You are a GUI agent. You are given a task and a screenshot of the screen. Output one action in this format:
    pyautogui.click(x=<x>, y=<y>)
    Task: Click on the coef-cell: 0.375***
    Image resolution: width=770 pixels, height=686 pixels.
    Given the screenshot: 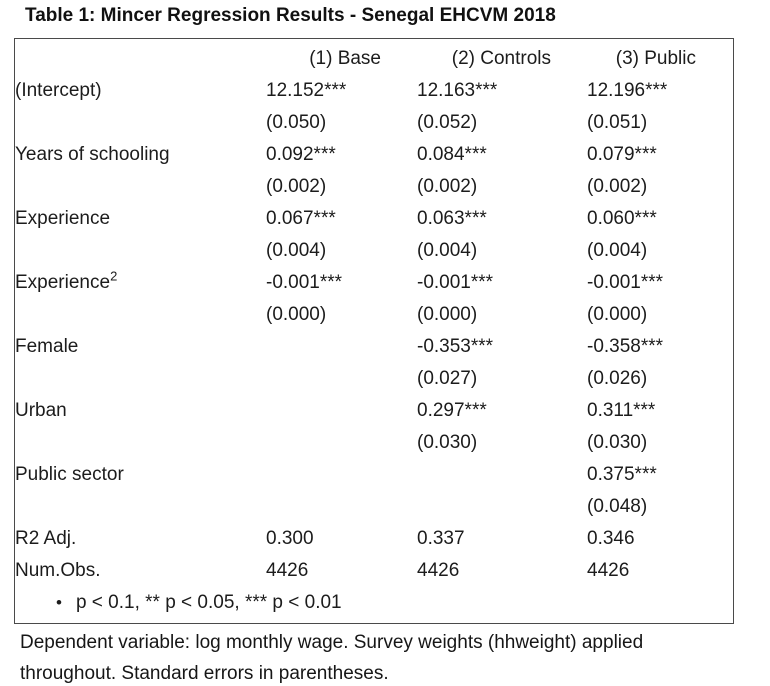 What is the action you would take?
    pyautogui.click(x=622, y=474)
    